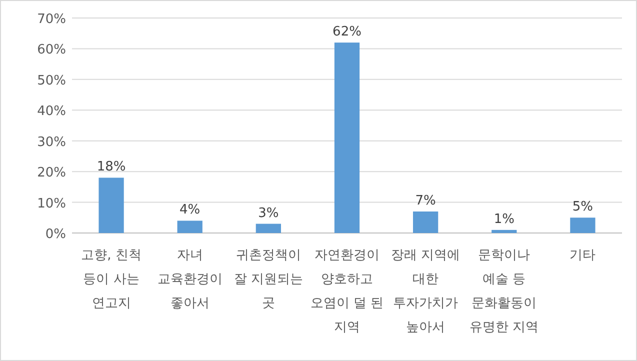  I want to click on y-tick-label: 60%, so click(51, 50).